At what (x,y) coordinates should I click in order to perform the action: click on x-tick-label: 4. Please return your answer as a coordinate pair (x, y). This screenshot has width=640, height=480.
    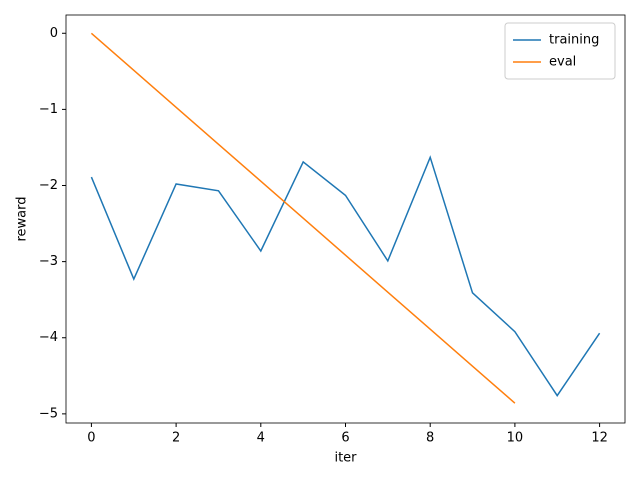
    Looking at the image, I should click on (261, 438).